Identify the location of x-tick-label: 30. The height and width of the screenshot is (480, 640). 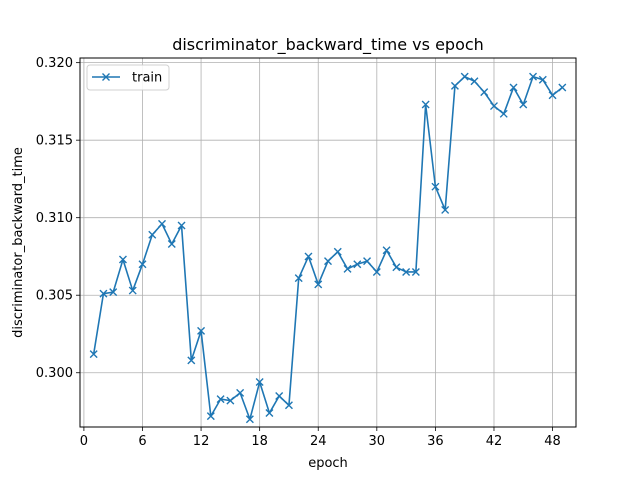
(377, 441).